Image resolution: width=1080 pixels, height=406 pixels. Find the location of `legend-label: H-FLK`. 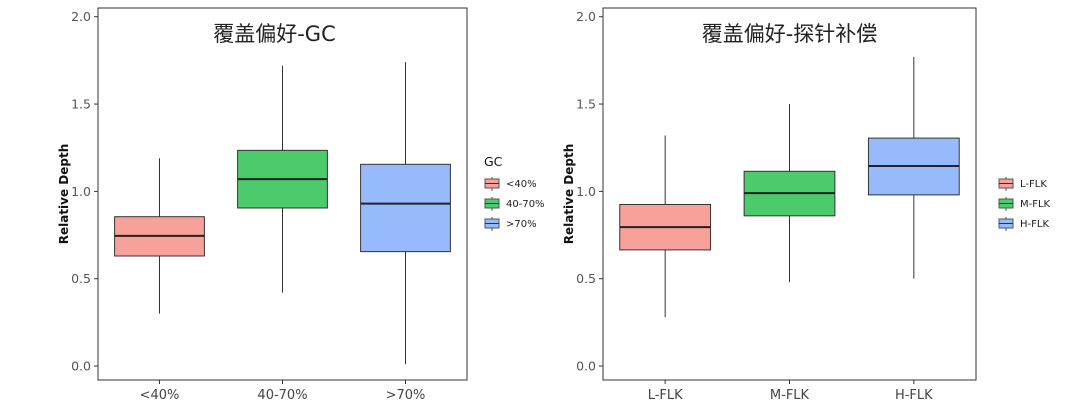

legend-label: H-FLK is located at coordinates (1034, 224).